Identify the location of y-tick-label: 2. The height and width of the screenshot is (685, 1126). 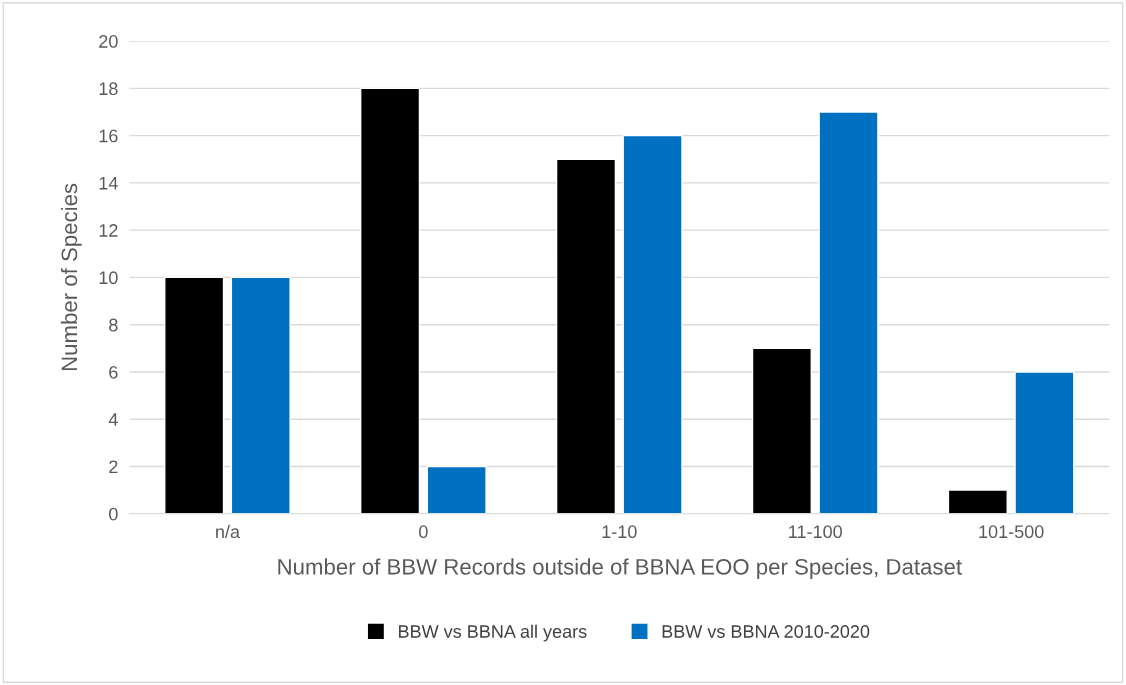
(113, 467).